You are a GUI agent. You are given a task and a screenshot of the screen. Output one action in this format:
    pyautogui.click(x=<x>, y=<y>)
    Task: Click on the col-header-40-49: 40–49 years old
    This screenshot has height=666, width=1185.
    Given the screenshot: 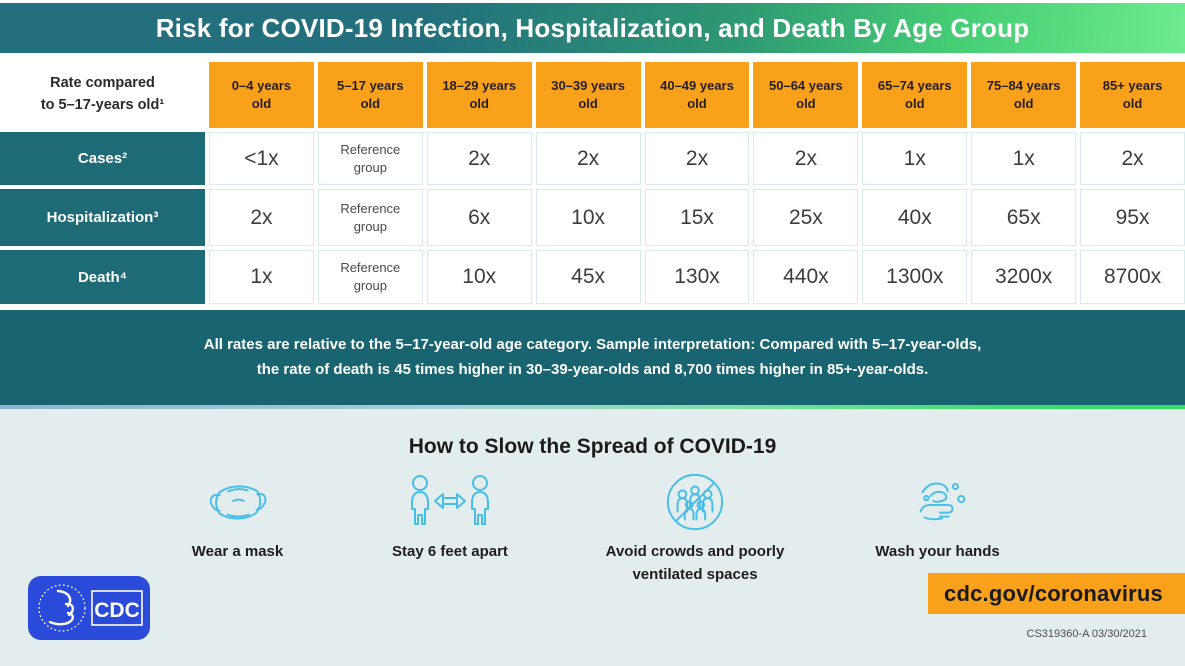 What is the action you would take?
    pyautogui.click(x=697, y=95)
    